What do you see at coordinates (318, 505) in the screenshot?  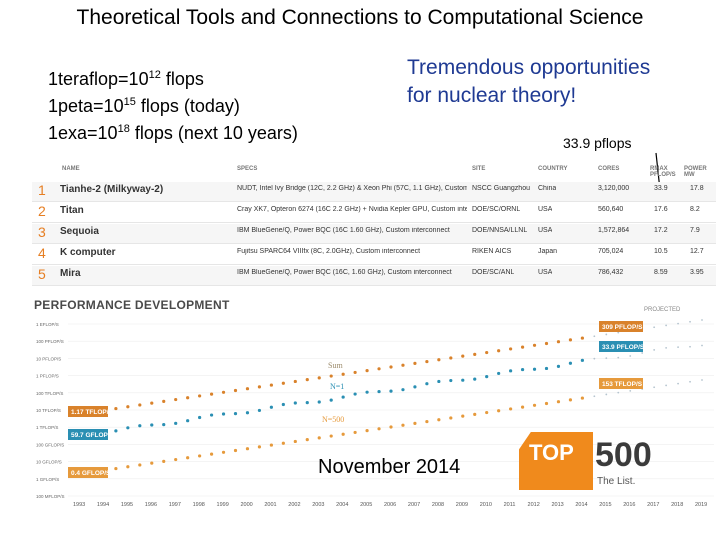 I see `x-tick-label: 2003` at bounding box center [318, 505].